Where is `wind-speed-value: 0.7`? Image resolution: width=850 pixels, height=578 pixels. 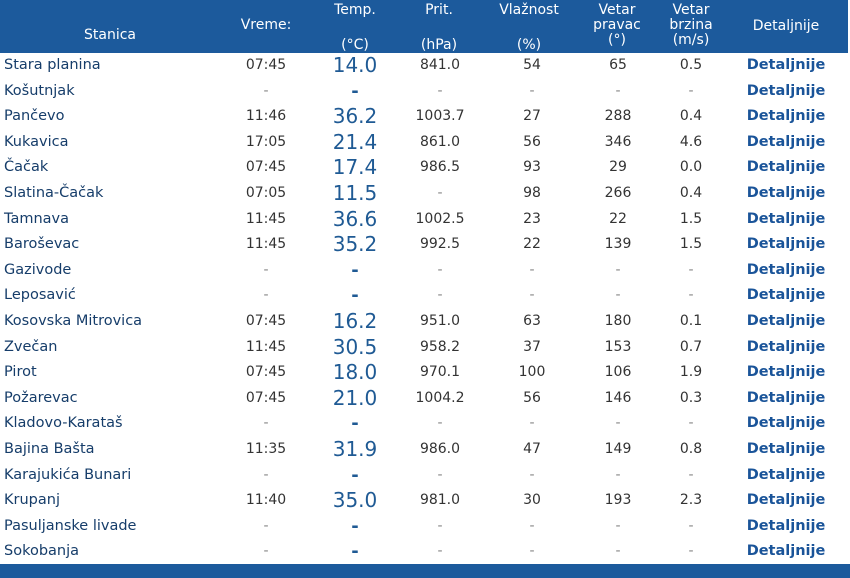
wind-speed-value: 0.7 is located at coordinates (691, 346).